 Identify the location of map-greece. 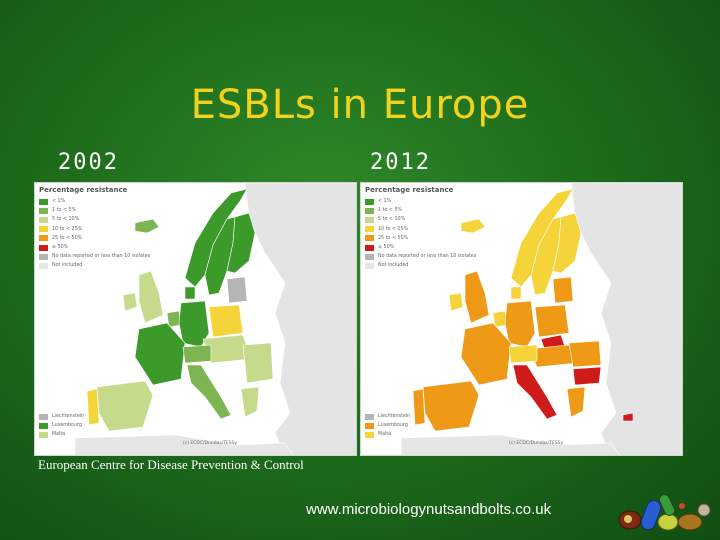
(250, 402).